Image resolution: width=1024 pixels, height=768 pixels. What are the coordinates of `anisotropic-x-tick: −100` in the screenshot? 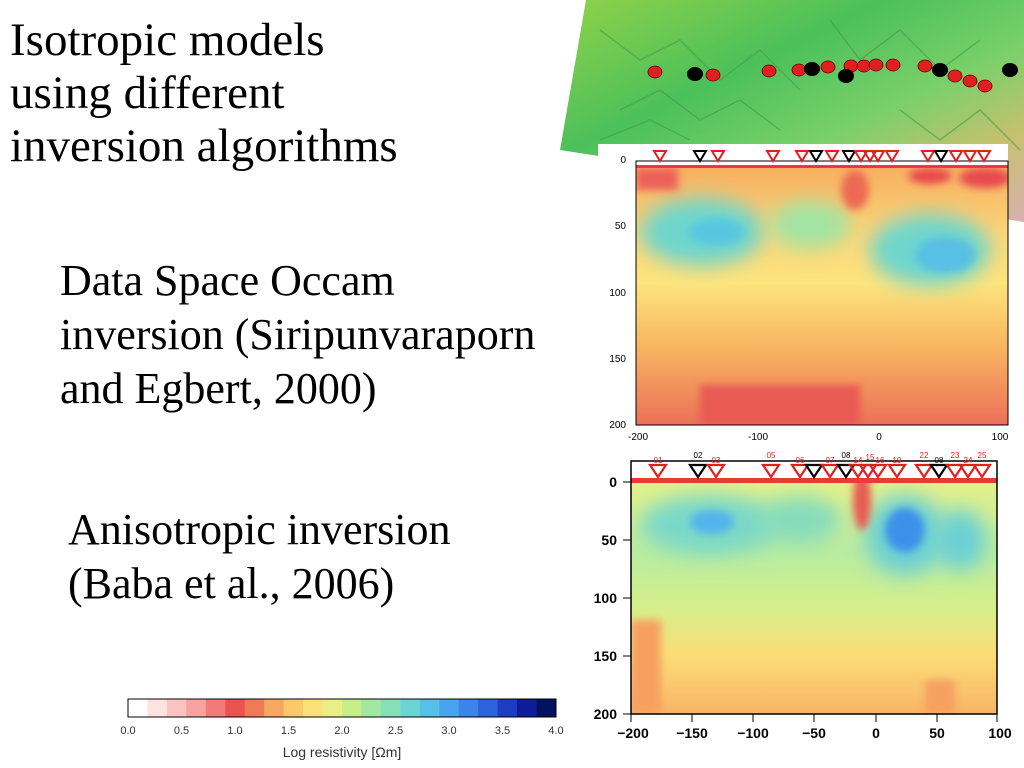 It's located at (753, 733).